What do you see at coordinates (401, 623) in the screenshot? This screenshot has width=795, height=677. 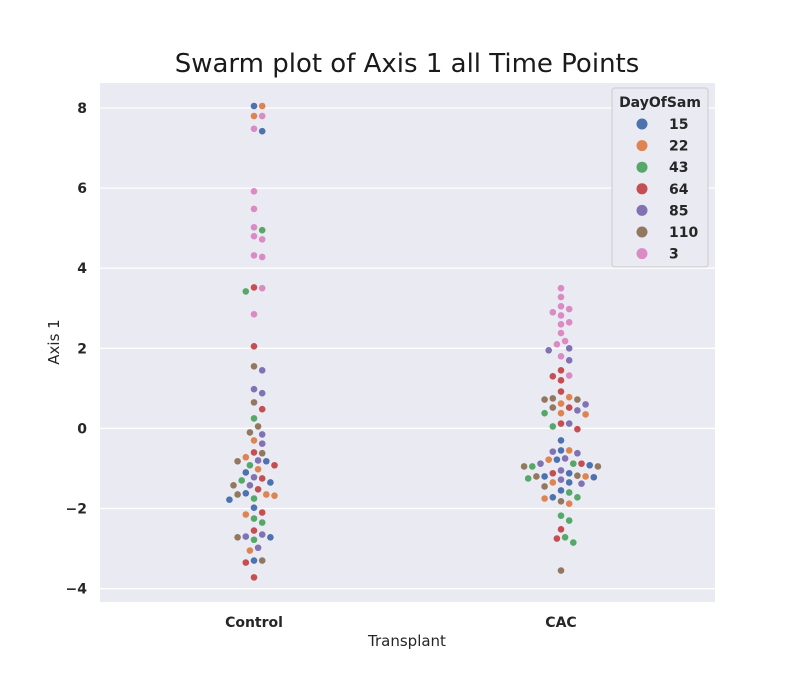 I see `x-tick-labels: Control CAC` at bounding box center [401, 623].